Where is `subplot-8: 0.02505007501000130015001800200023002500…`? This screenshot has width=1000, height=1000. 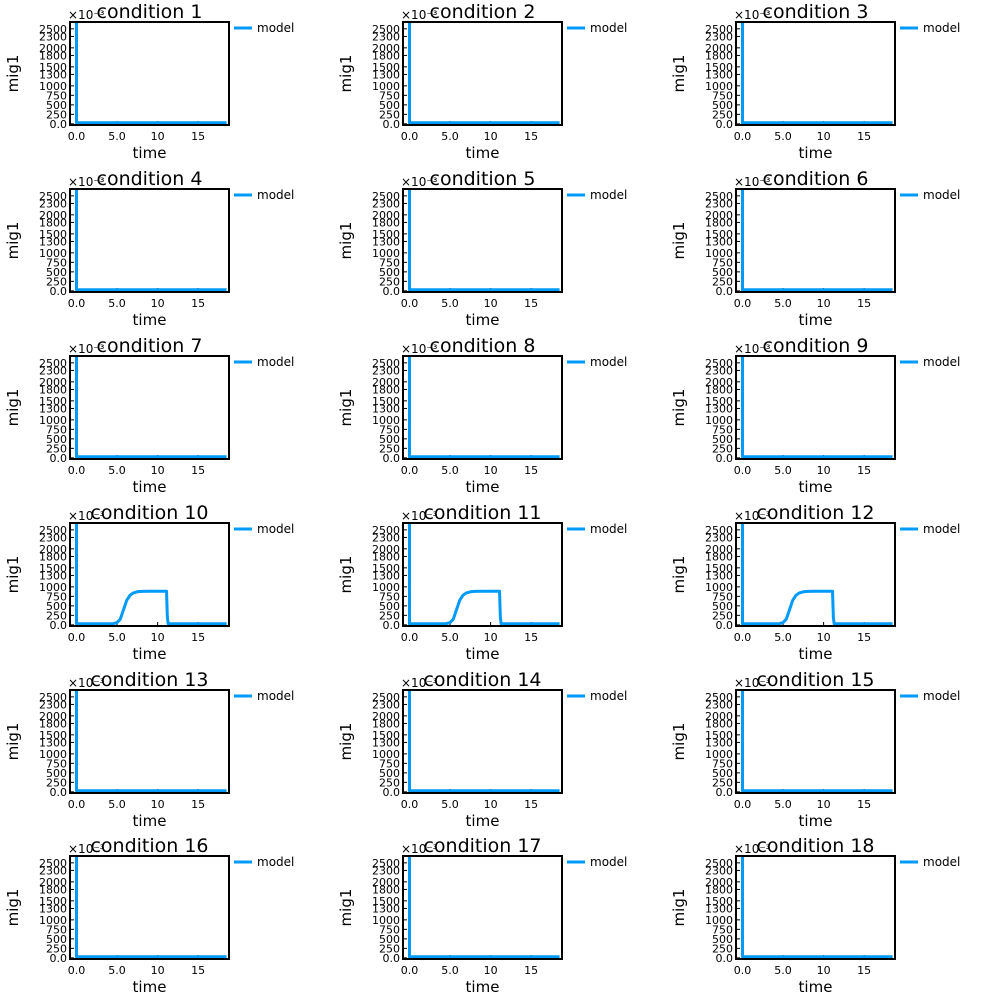
subplot-8: 0.02505007501000130015001800200023002500… is located at coordinates (482, 415).